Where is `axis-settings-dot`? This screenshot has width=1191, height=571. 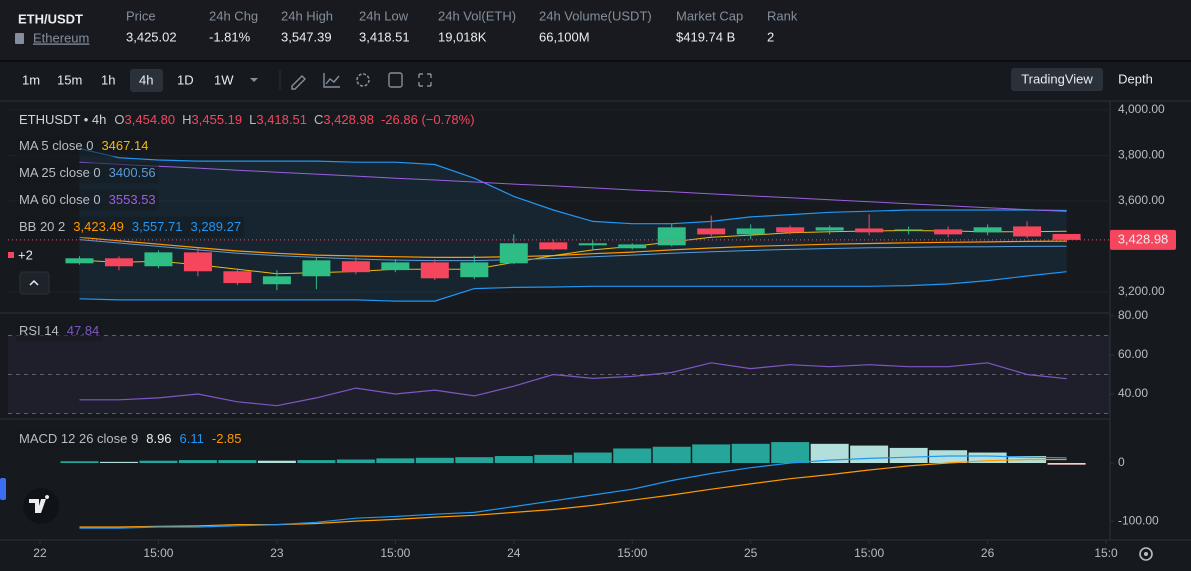 axis-settings-dot is located at coordinates (1146, 554).